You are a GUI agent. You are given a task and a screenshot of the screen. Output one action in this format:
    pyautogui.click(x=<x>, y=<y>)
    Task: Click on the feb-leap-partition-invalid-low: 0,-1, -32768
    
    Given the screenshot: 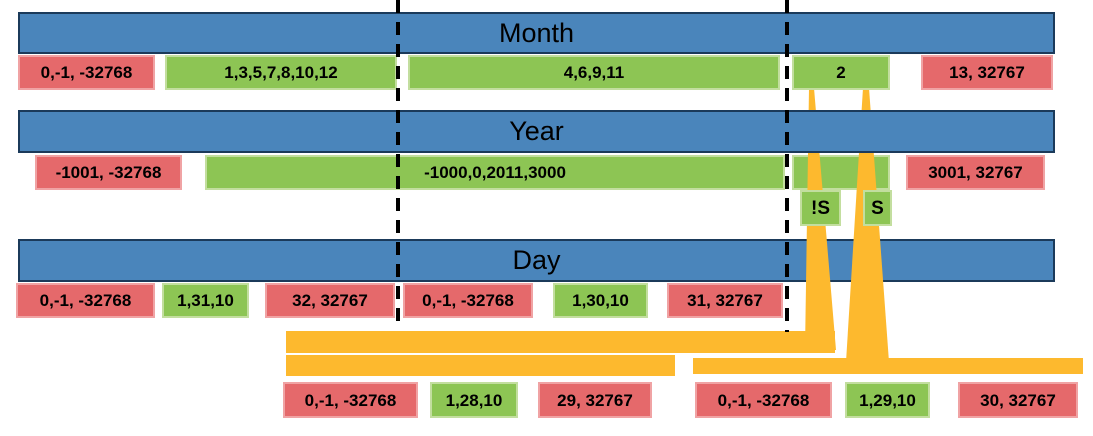 What is the action you would take?
    pyautogui.click(x=763, y=400)
    